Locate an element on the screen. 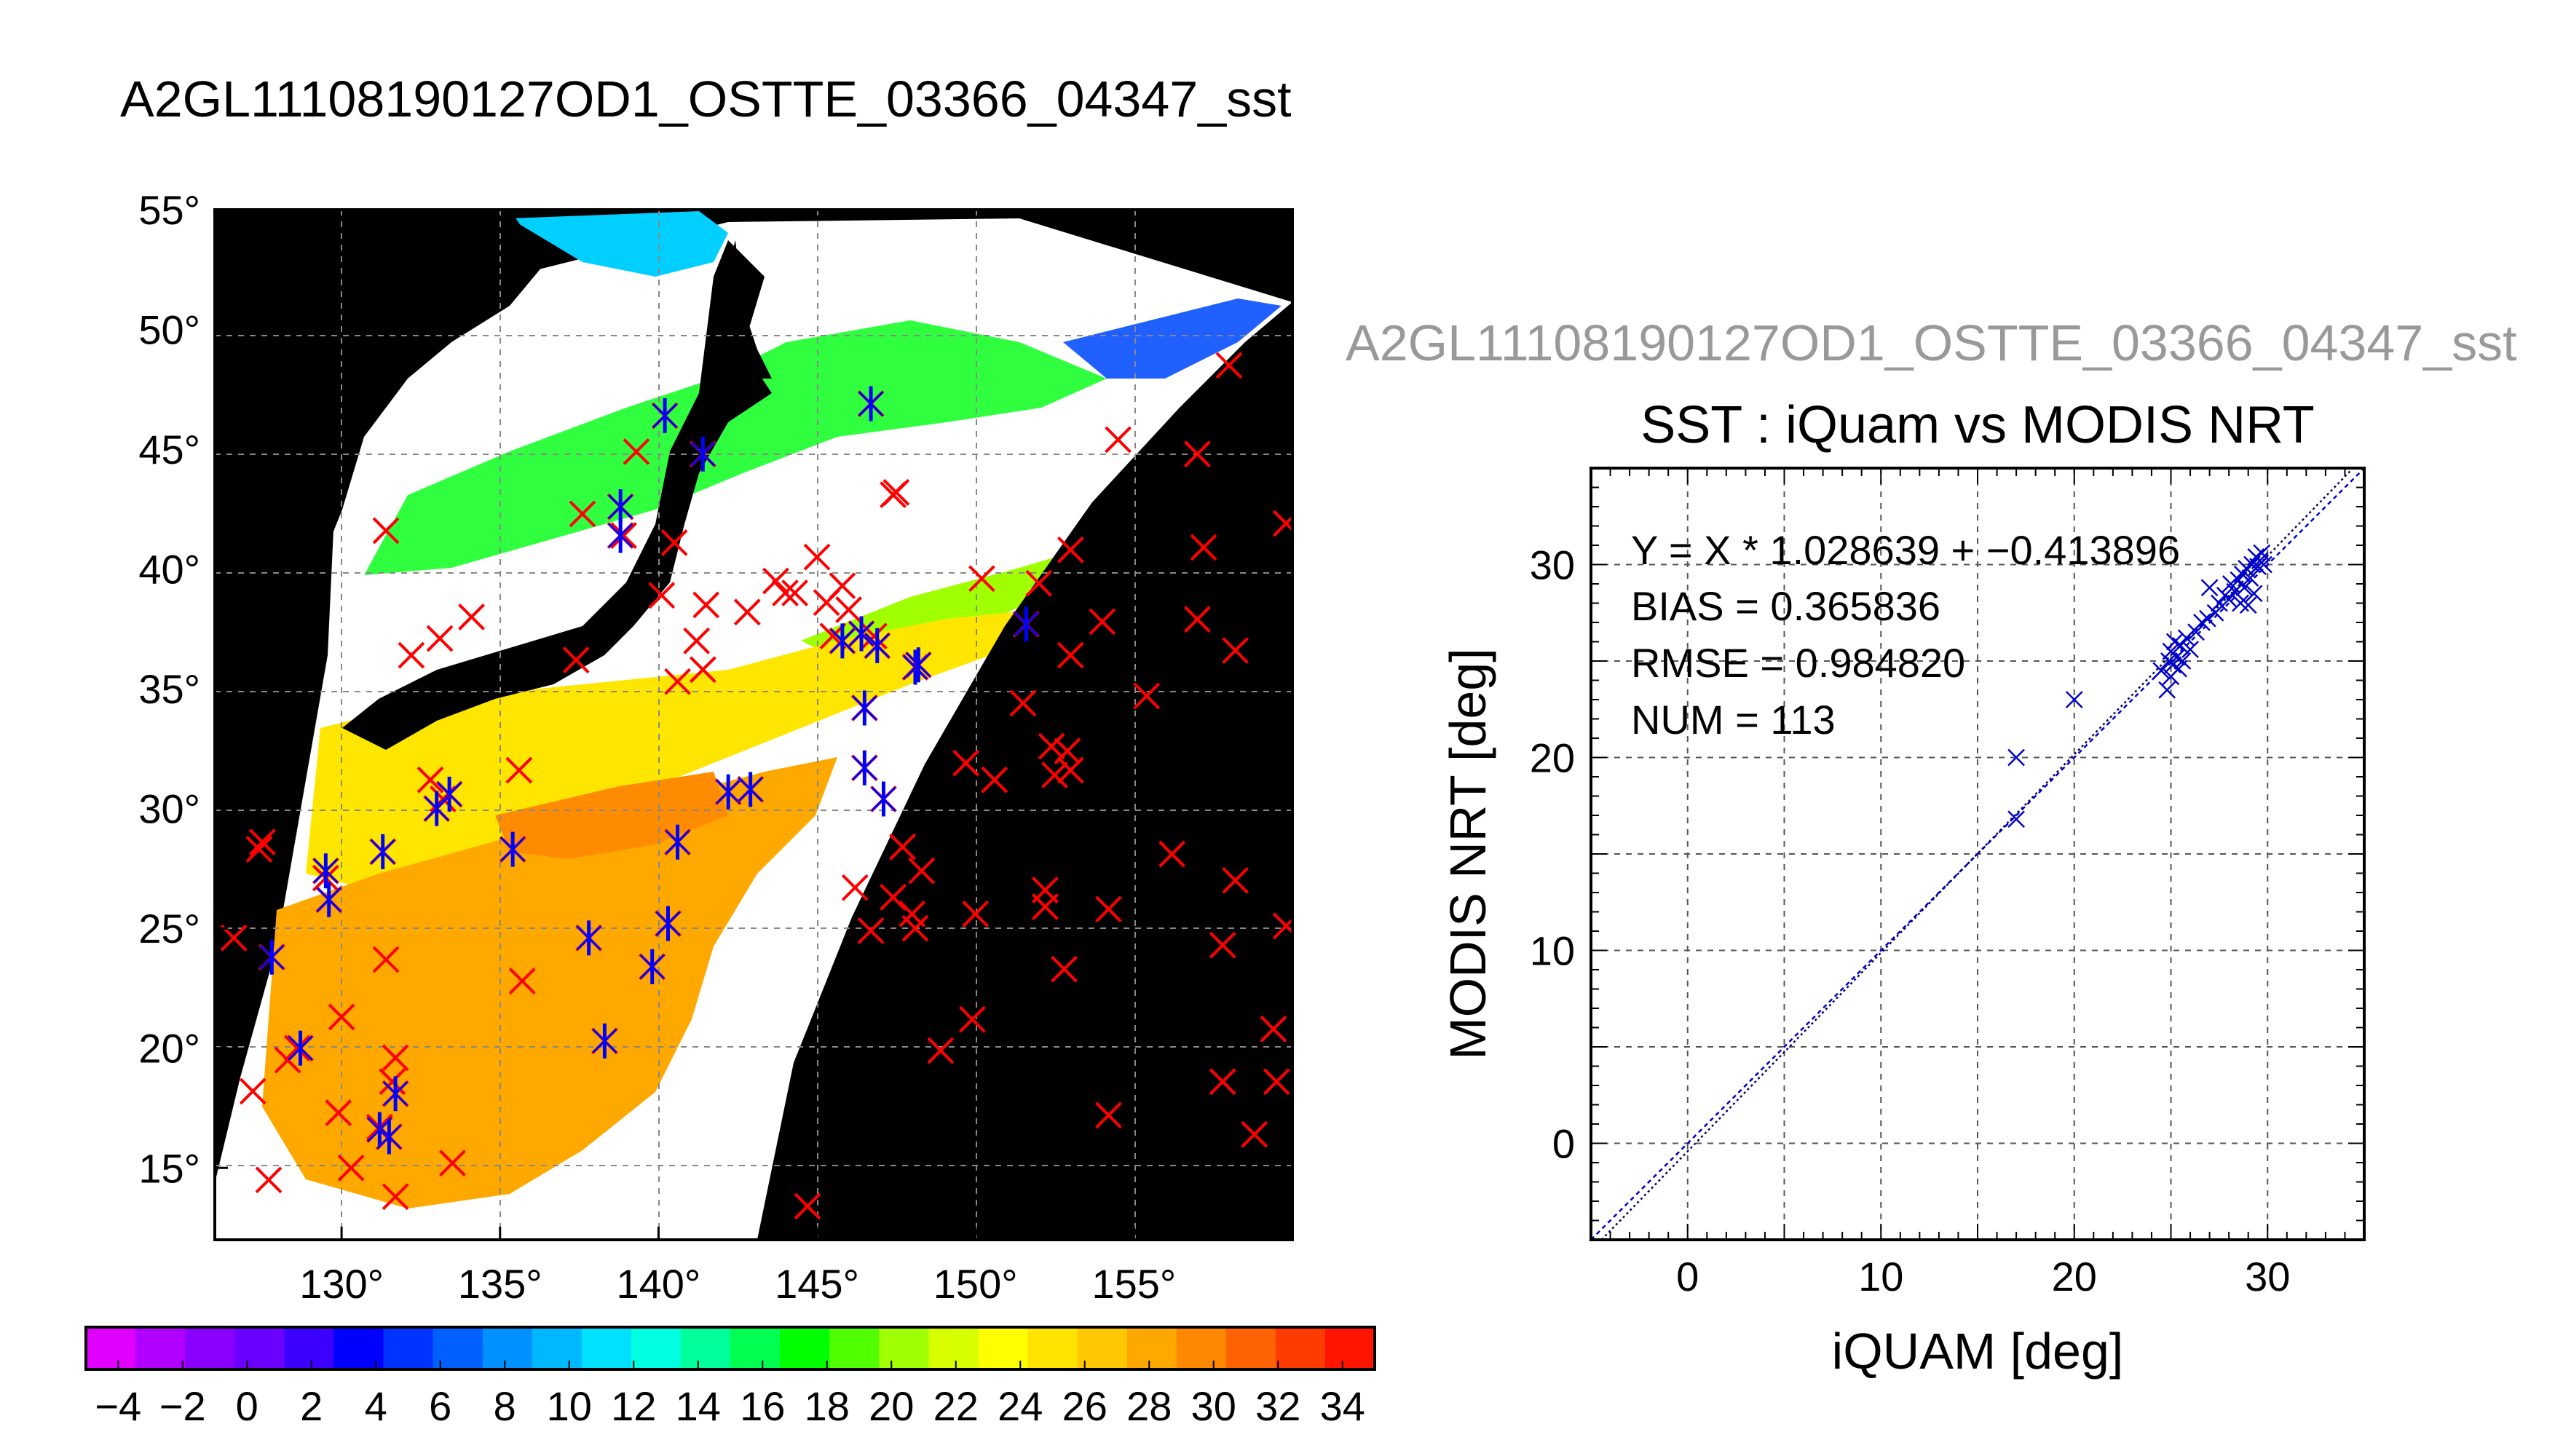 This screenshot has width=2555, height=1456. map-x-tick-label: 155° is located at coordinates (1133, 1284).